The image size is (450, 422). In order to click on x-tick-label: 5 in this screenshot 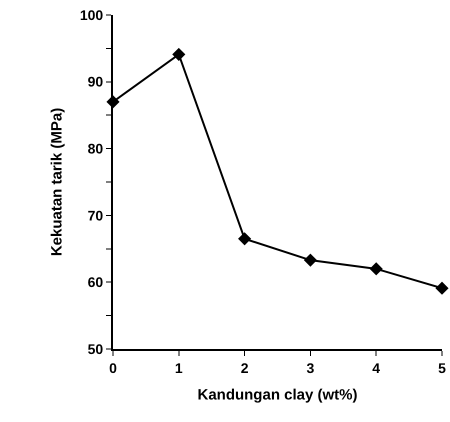, I will do `click(442, 368)`.